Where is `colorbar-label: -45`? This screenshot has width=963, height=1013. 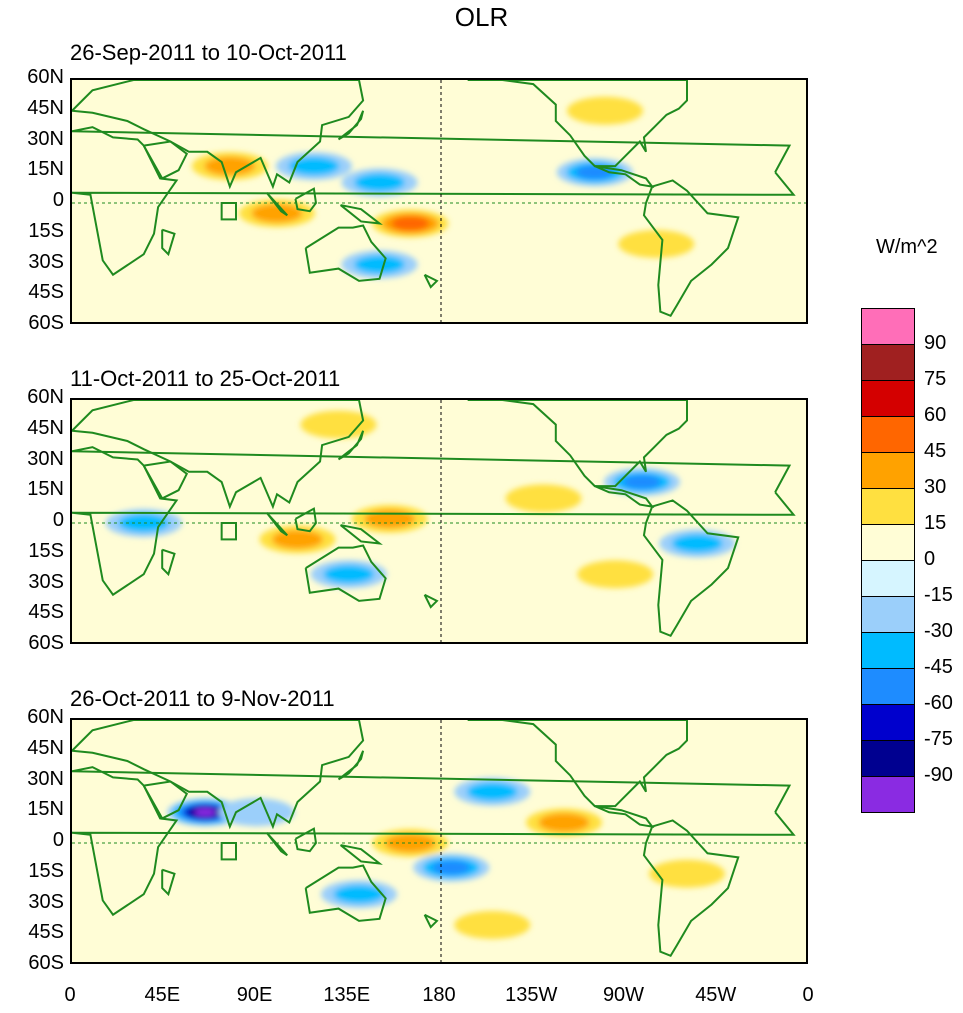
colorbar-label: -45 is located at coordinates (938, 667).